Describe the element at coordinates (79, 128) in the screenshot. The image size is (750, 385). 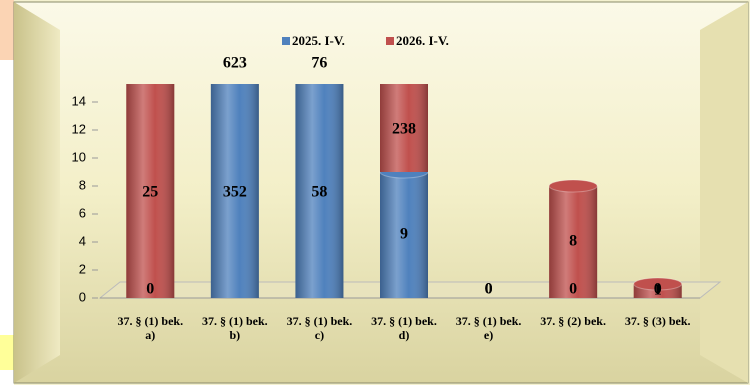
I see `y-tick-label: 12` at that location.